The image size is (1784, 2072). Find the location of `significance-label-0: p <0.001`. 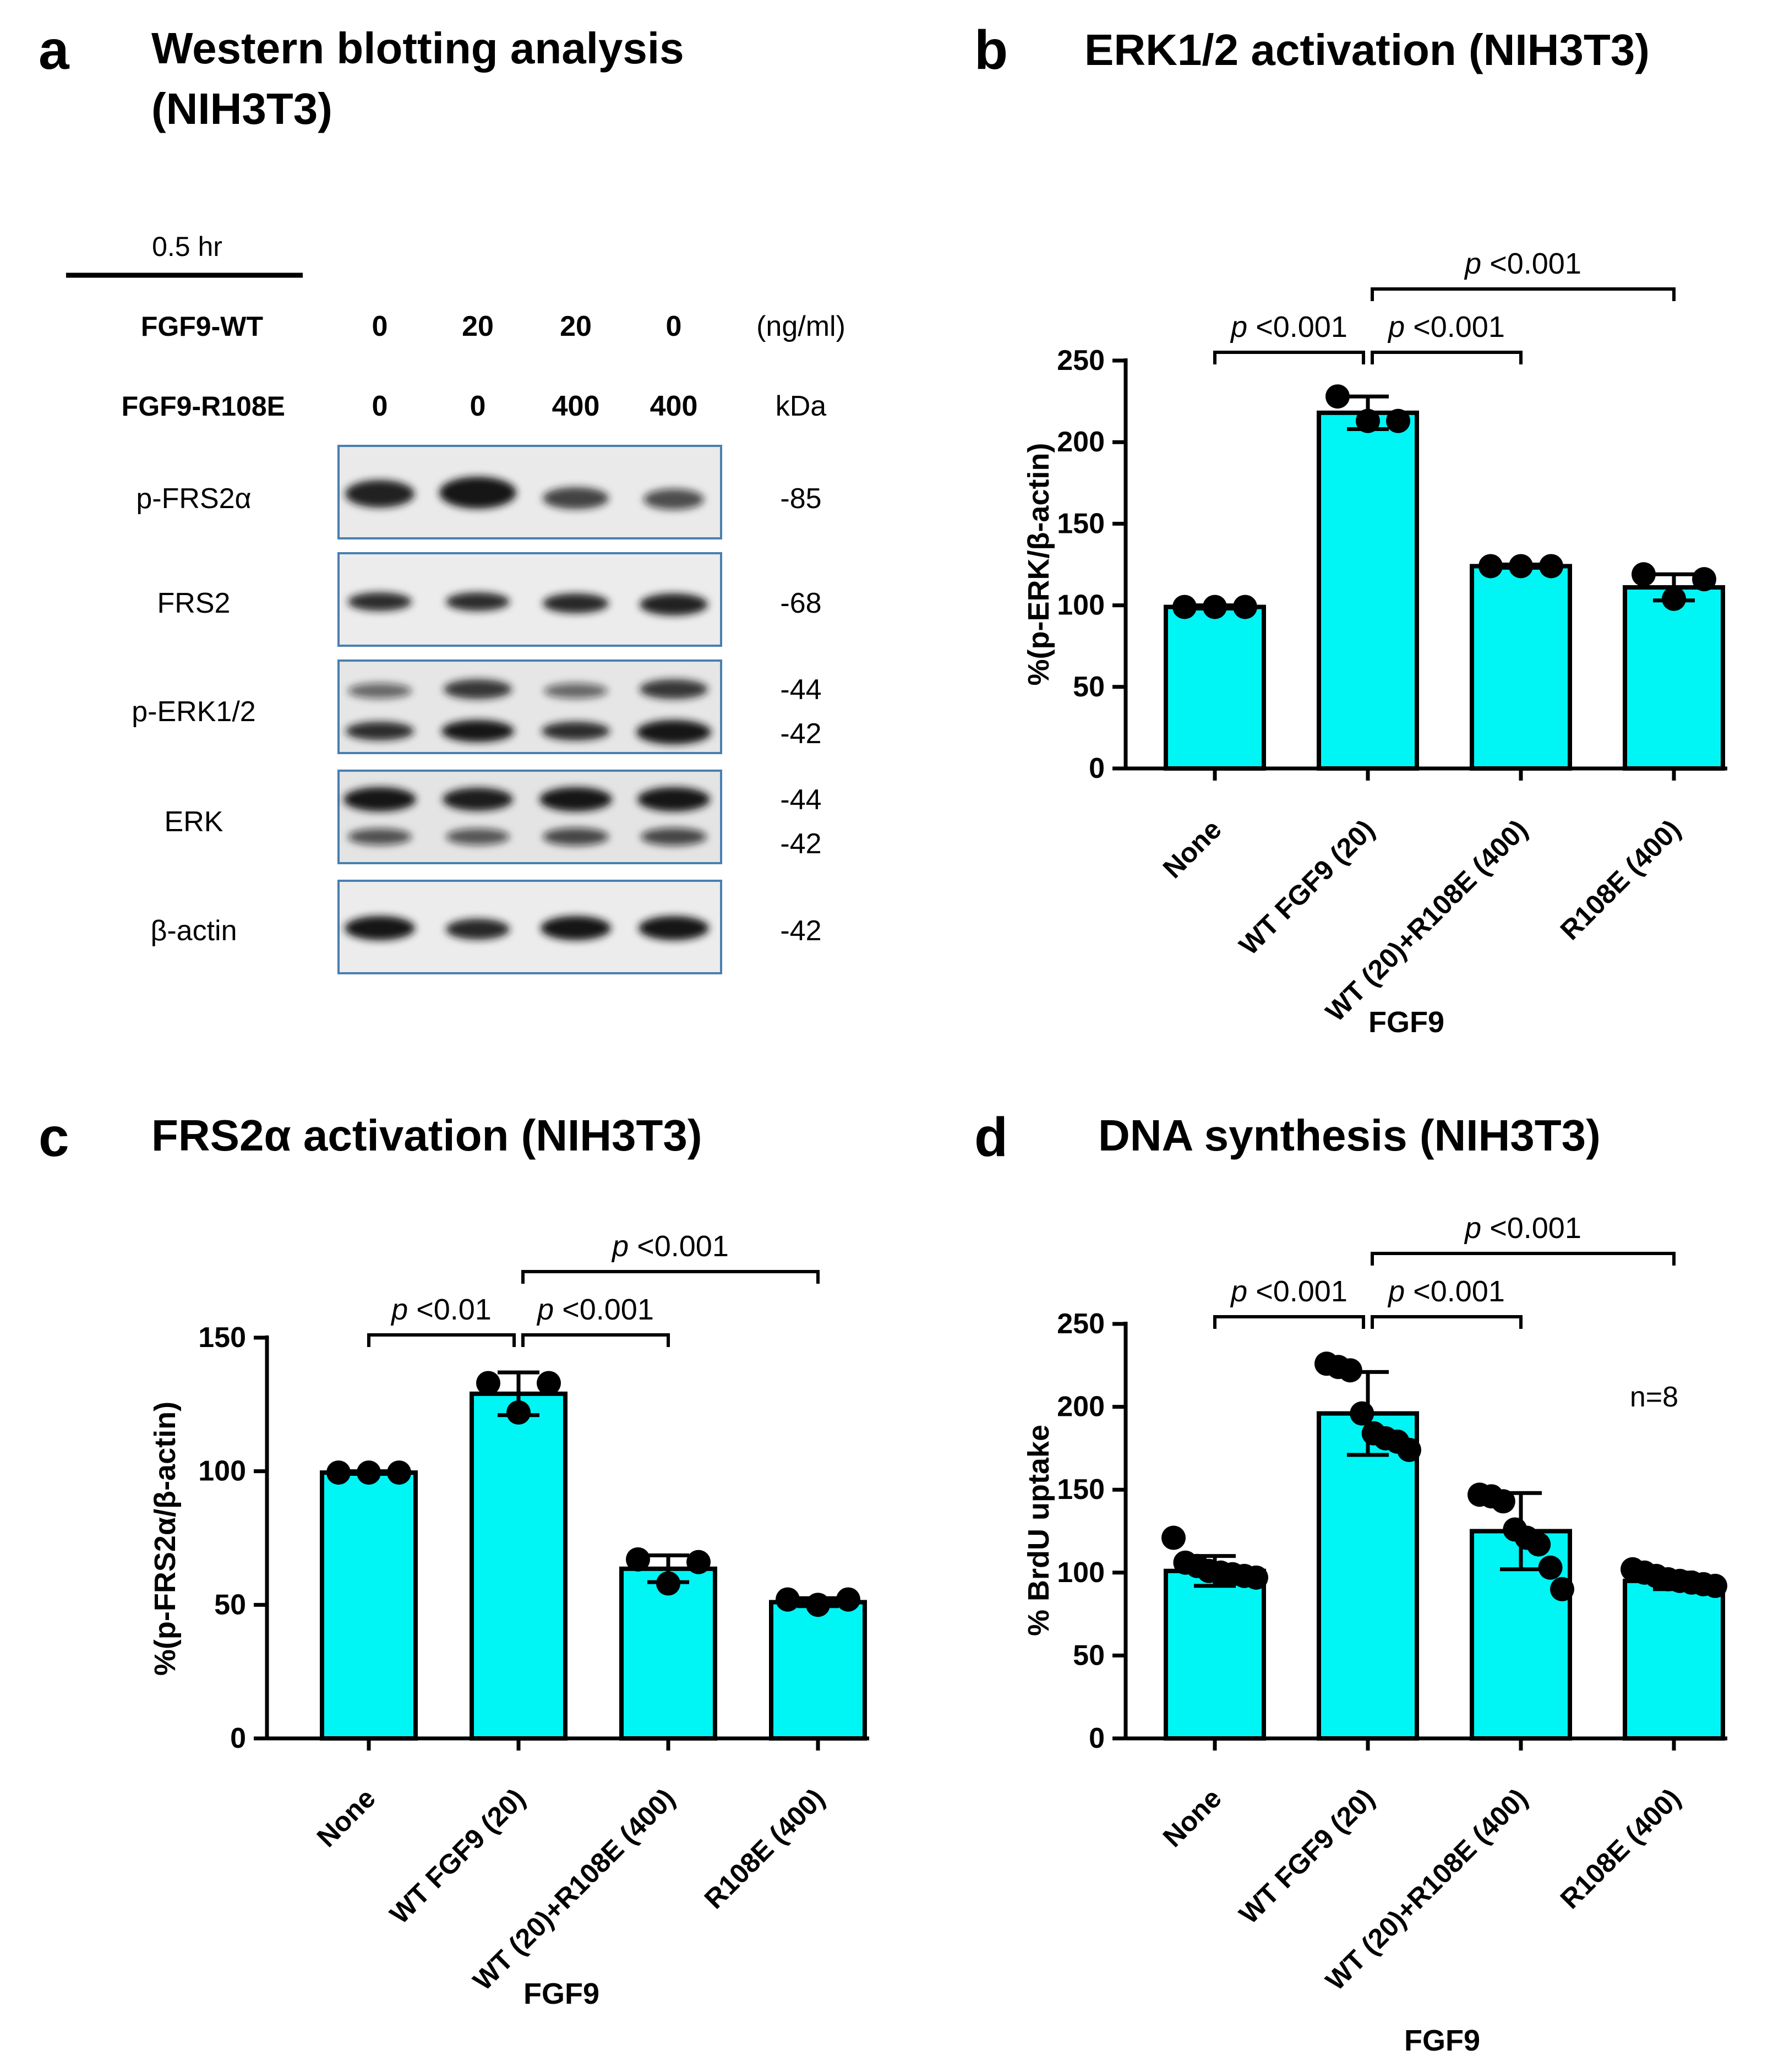

significance-label-0: p <0.001 is located at coordinates (1288, 326).